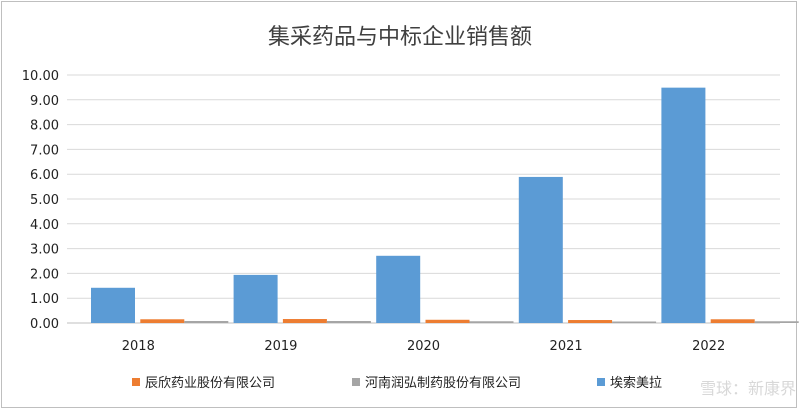  I want to click on y-tick-label: 6.00, so click(44, 175).